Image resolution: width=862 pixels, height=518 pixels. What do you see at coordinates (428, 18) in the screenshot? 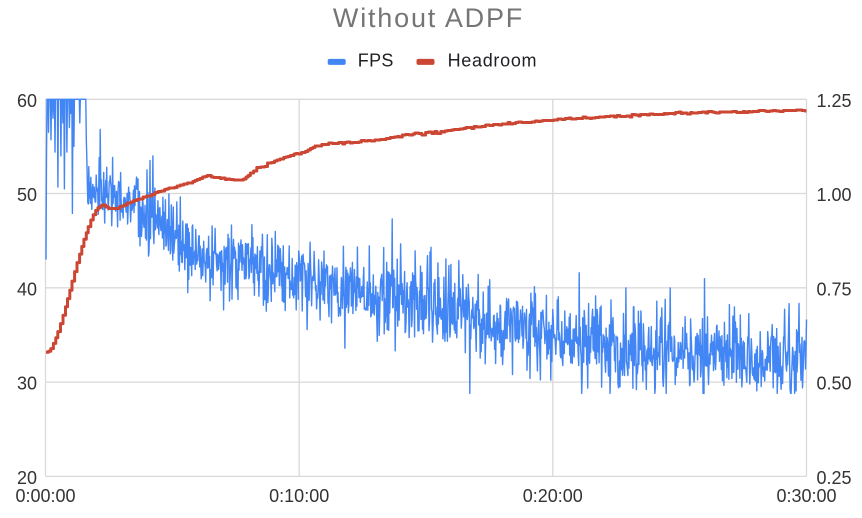
I see `svg-text: Without ADPF` at bounding box center [428, 18].